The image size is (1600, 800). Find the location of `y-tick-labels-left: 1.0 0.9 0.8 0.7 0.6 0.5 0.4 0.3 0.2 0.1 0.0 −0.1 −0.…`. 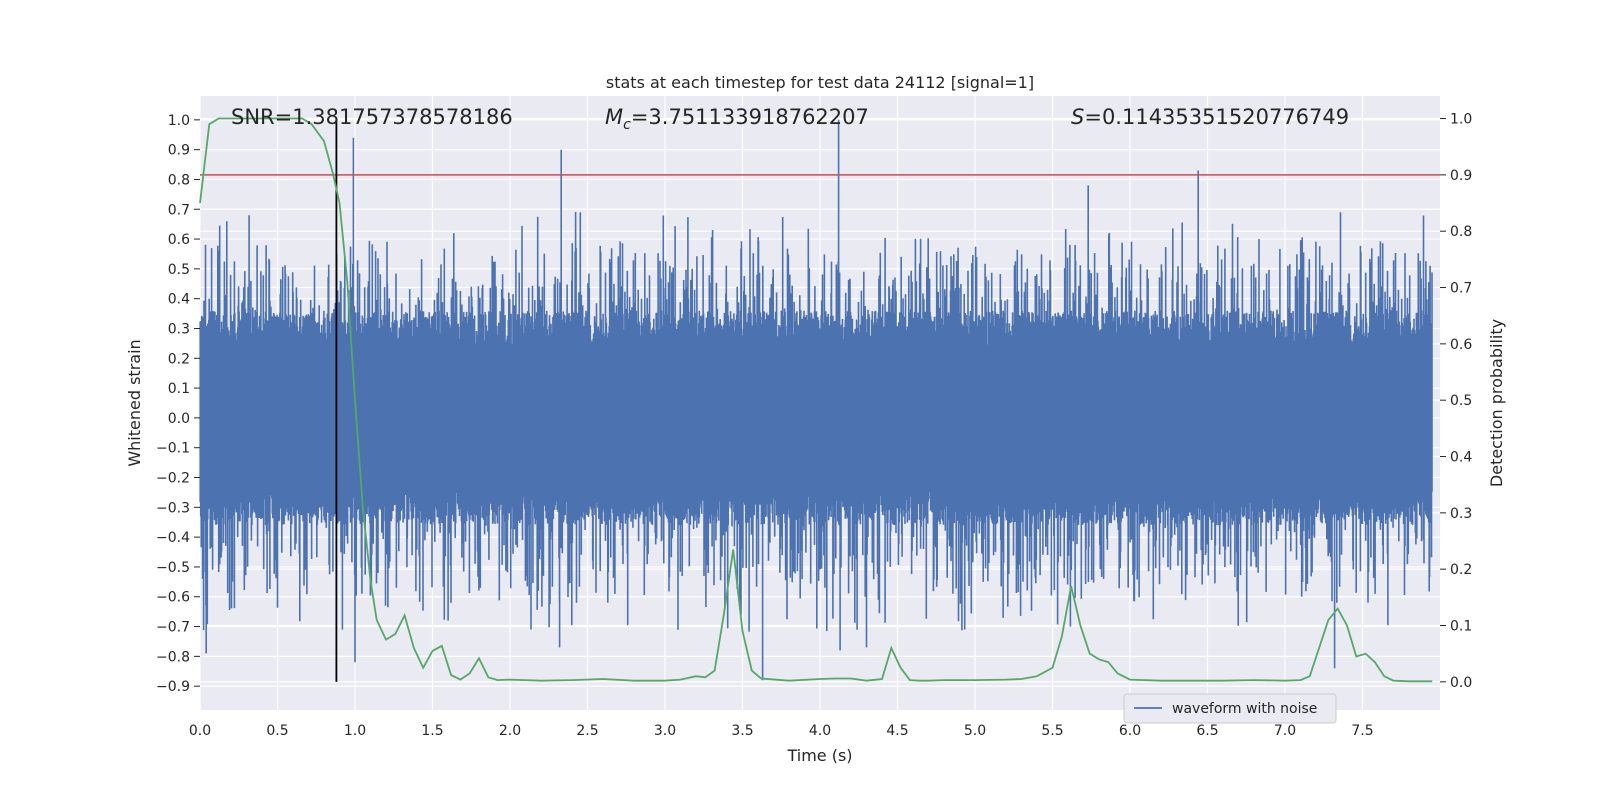

y-tick-labels-left: 1.0 0.9 0.8 0.7 0.6 0.5 0.4 0.3 0.2 0.1 0.0 −0.1 −0.… is located at coordinates (178, 404).